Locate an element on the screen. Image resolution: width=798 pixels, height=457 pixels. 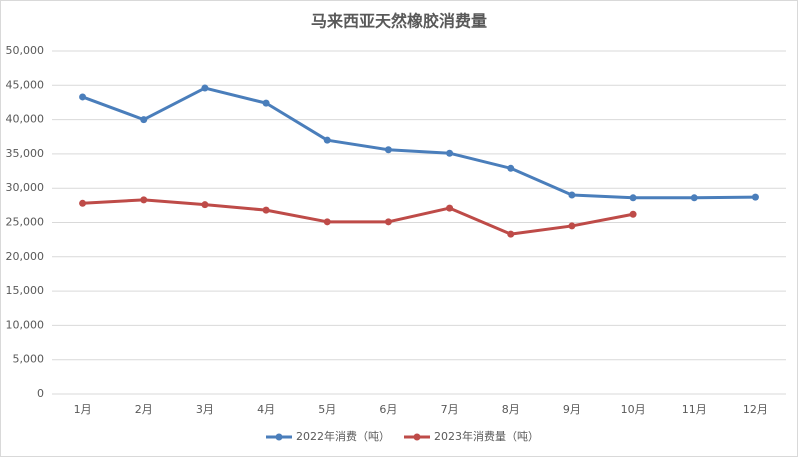
legend-label: 2022年消费（吨） is located at coordinates (343, 436).